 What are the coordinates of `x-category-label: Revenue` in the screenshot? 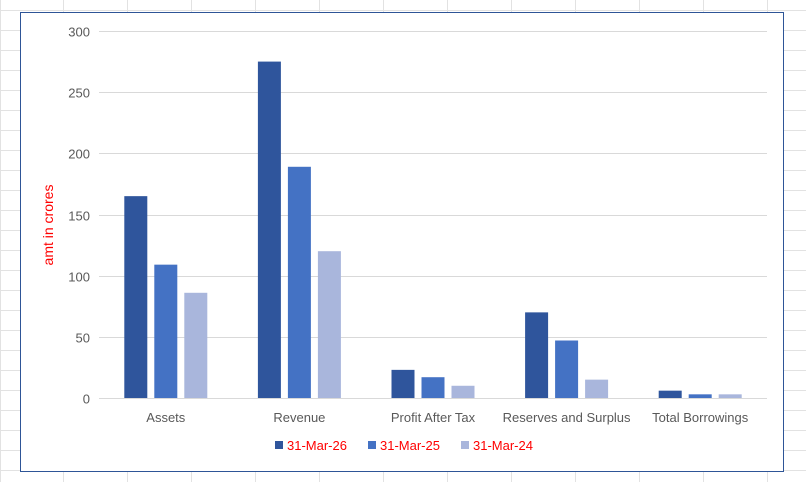 It's located at (299, 417).